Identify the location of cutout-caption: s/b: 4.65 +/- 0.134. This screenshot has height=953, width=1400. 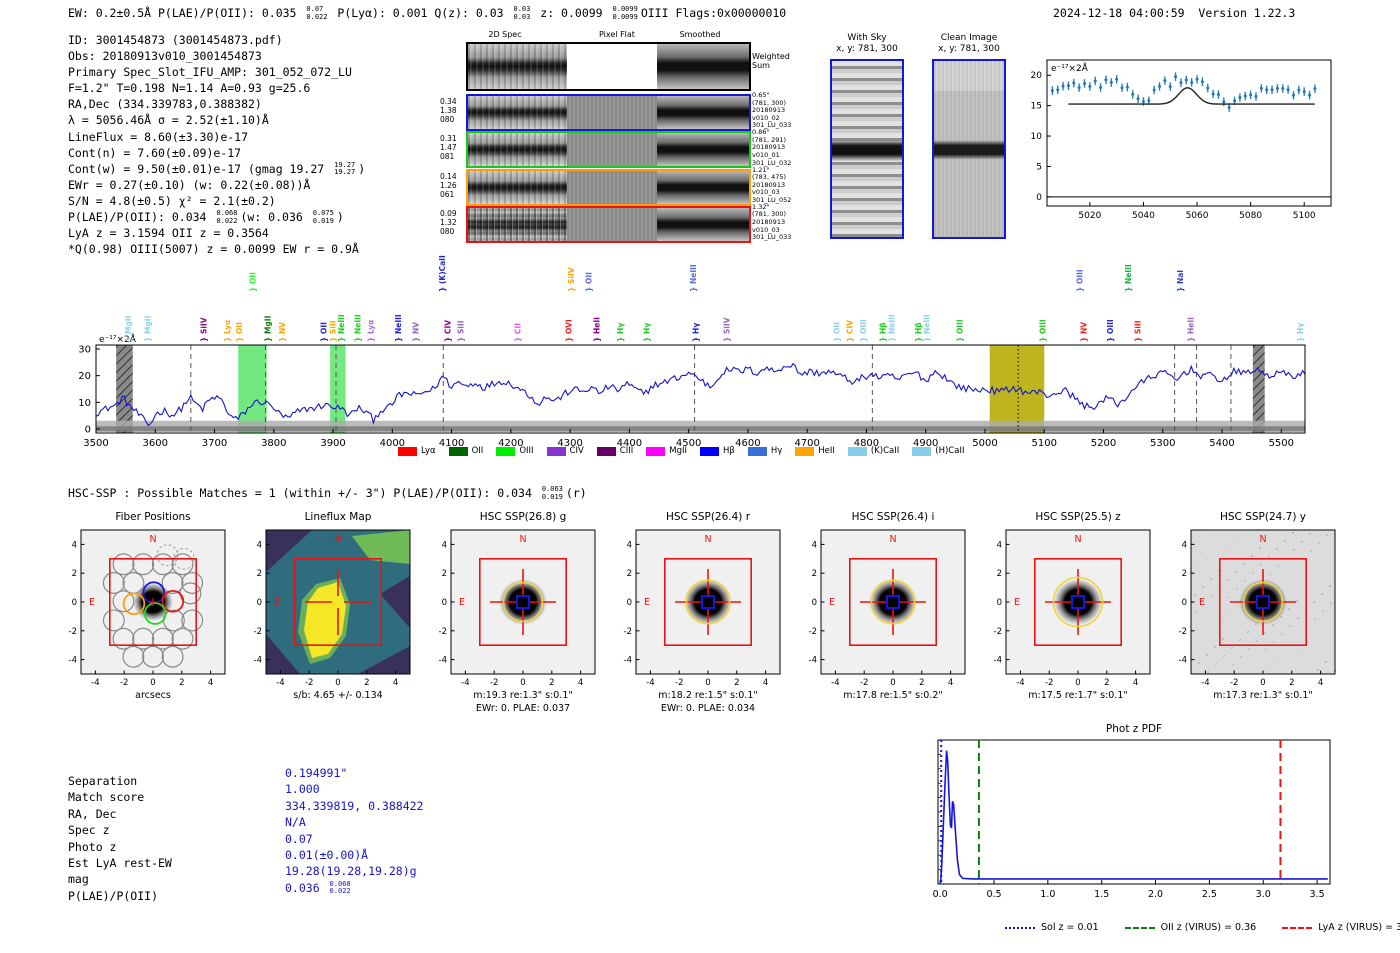
(337, 695).